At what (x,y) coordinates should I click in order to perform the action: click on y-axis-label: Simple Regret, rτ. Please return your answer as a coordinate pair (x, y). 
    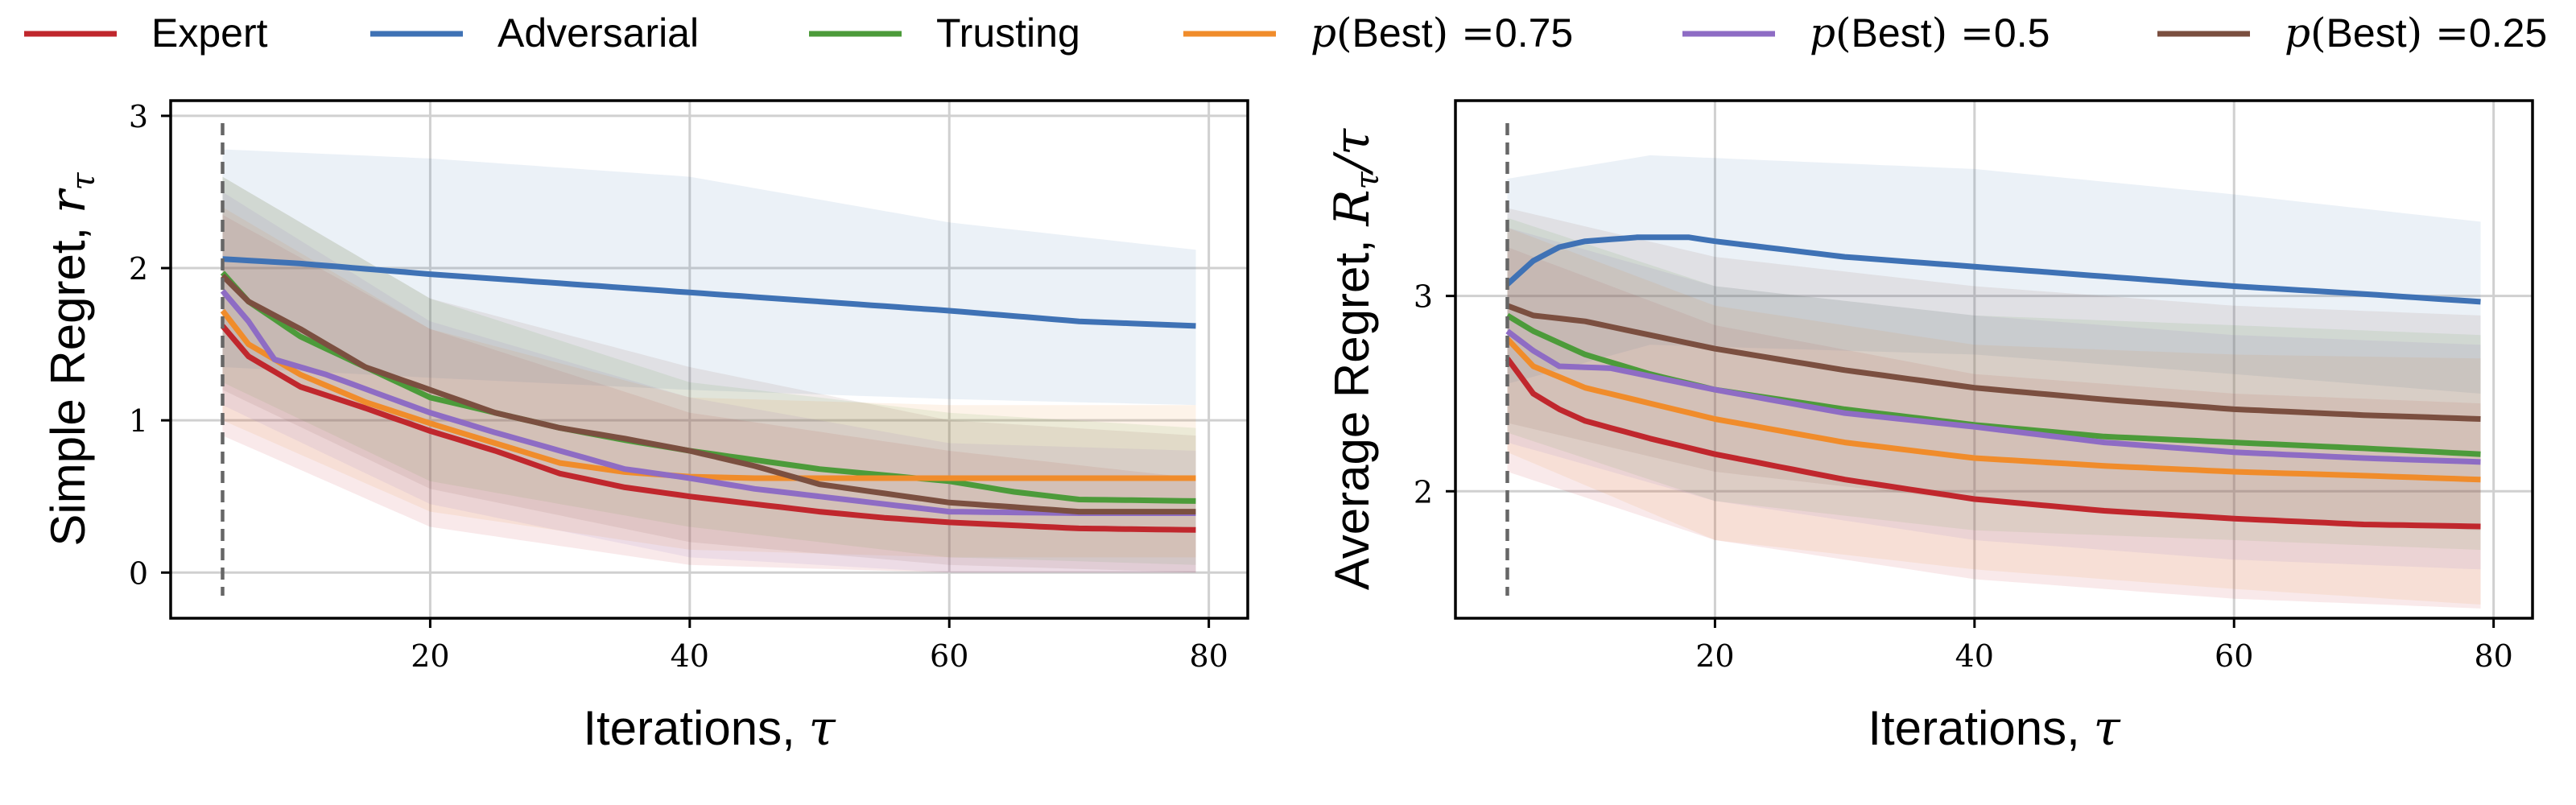
    Looking at the image, I should click on (71, 358).